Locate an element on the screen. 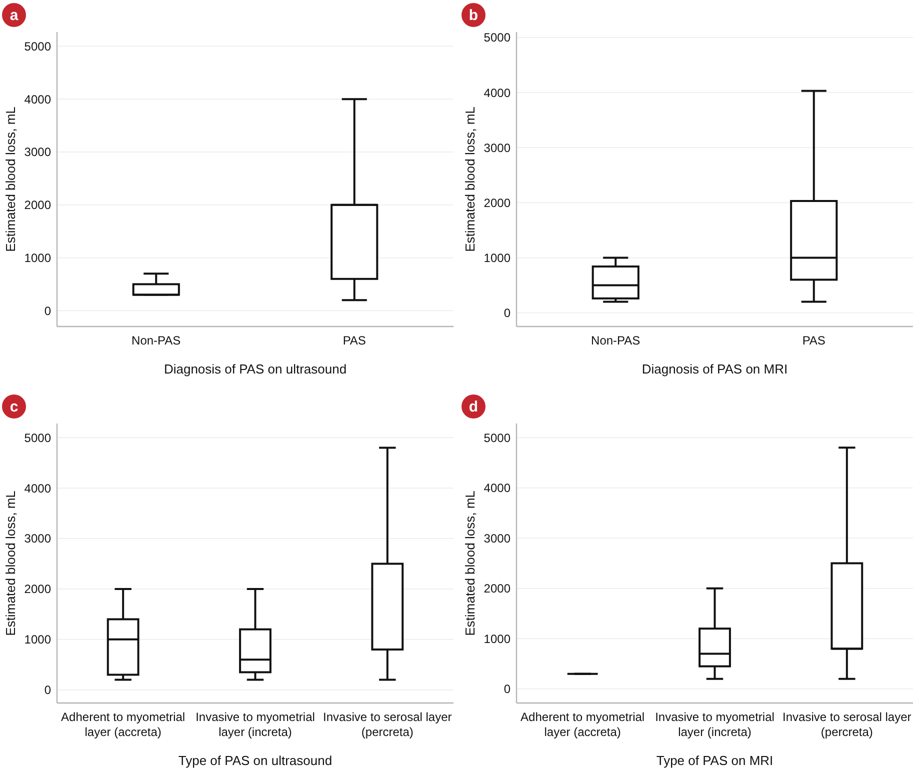  chart-title: d is located at coordinates (473, 407).